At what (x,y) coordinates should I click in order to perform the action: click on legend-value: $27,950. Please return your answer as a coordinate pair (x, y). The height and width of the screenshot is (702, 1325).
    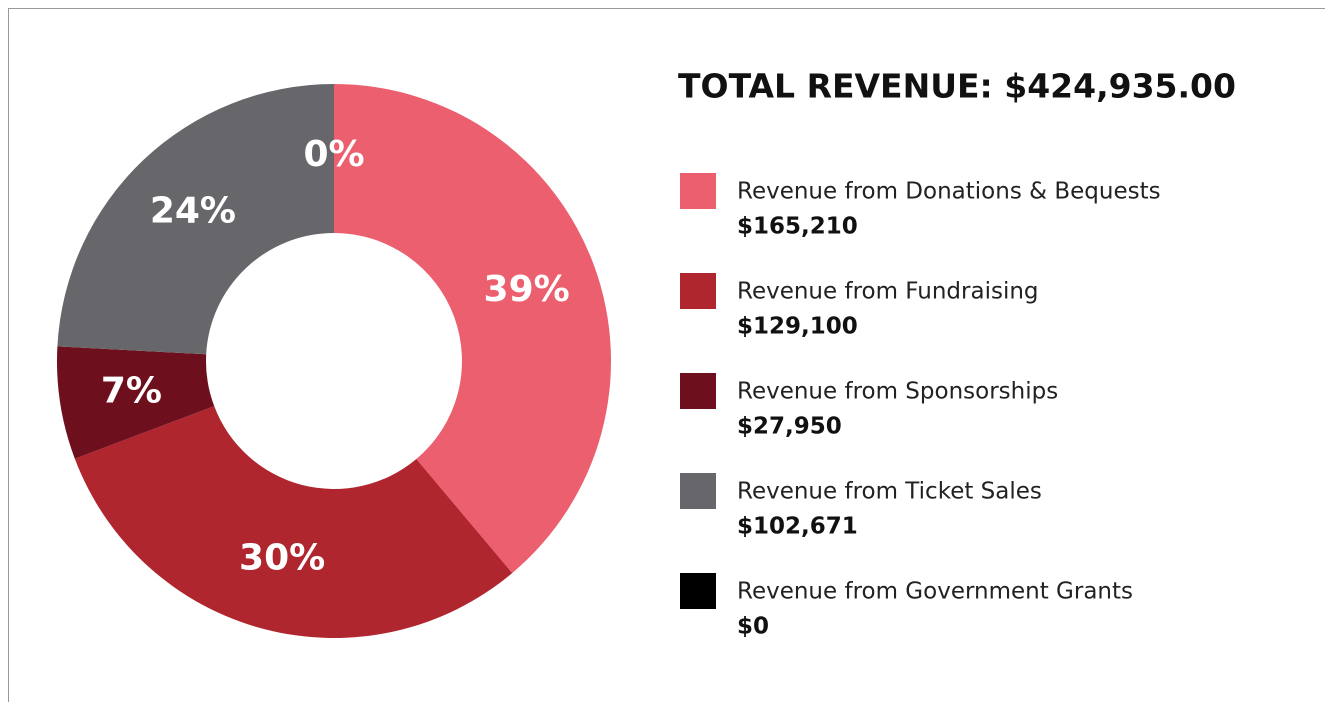
    Looking at the image, I should click on (789, 427).